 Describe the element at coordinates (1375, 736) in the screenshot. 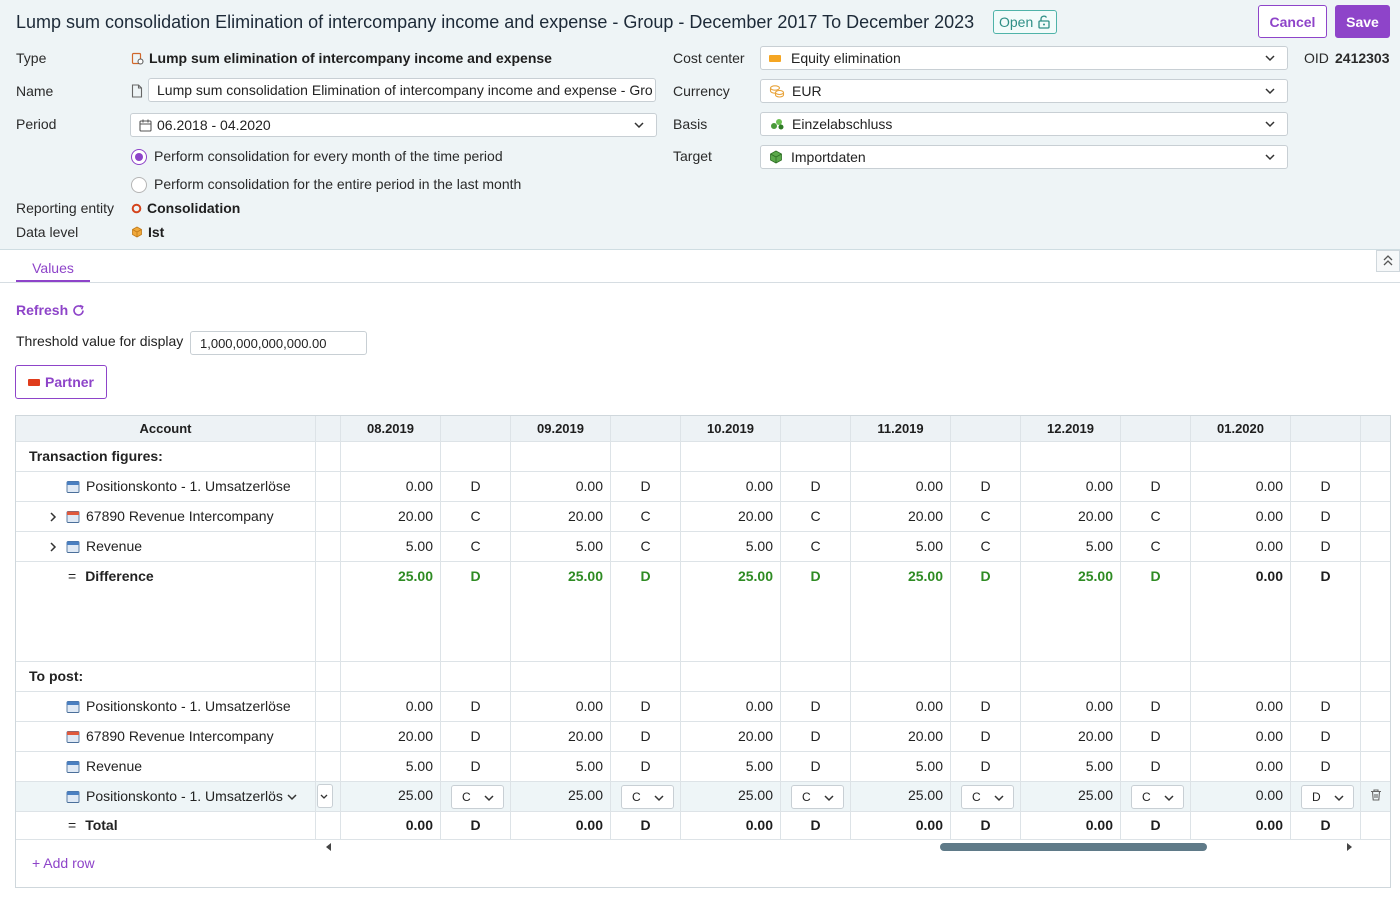

I see `filler-cell` at that location.